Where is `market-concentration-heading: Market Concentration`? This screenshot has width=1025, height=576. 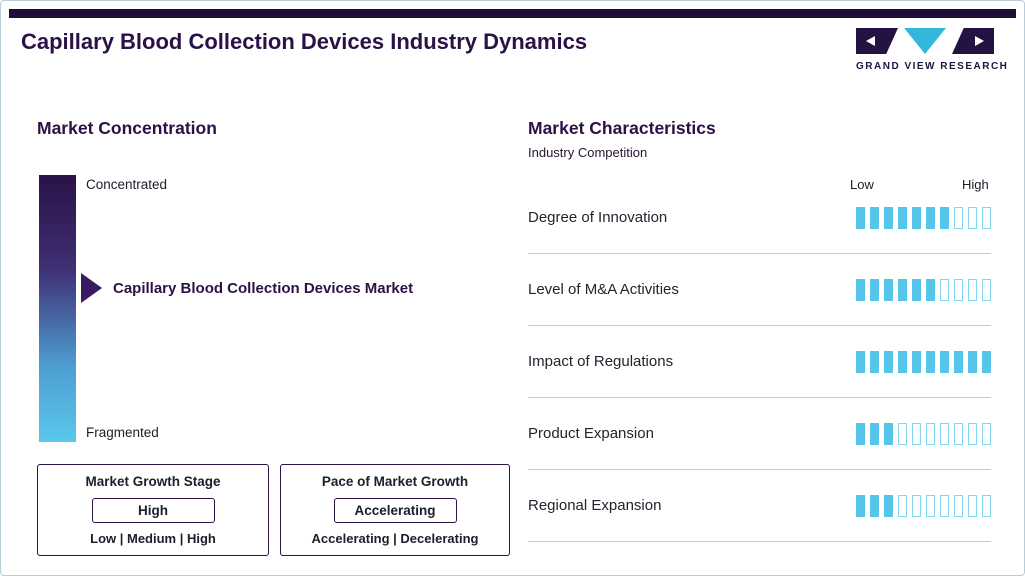 market-concentration-heading: Market Concentration is located at coordinates (127, 128).